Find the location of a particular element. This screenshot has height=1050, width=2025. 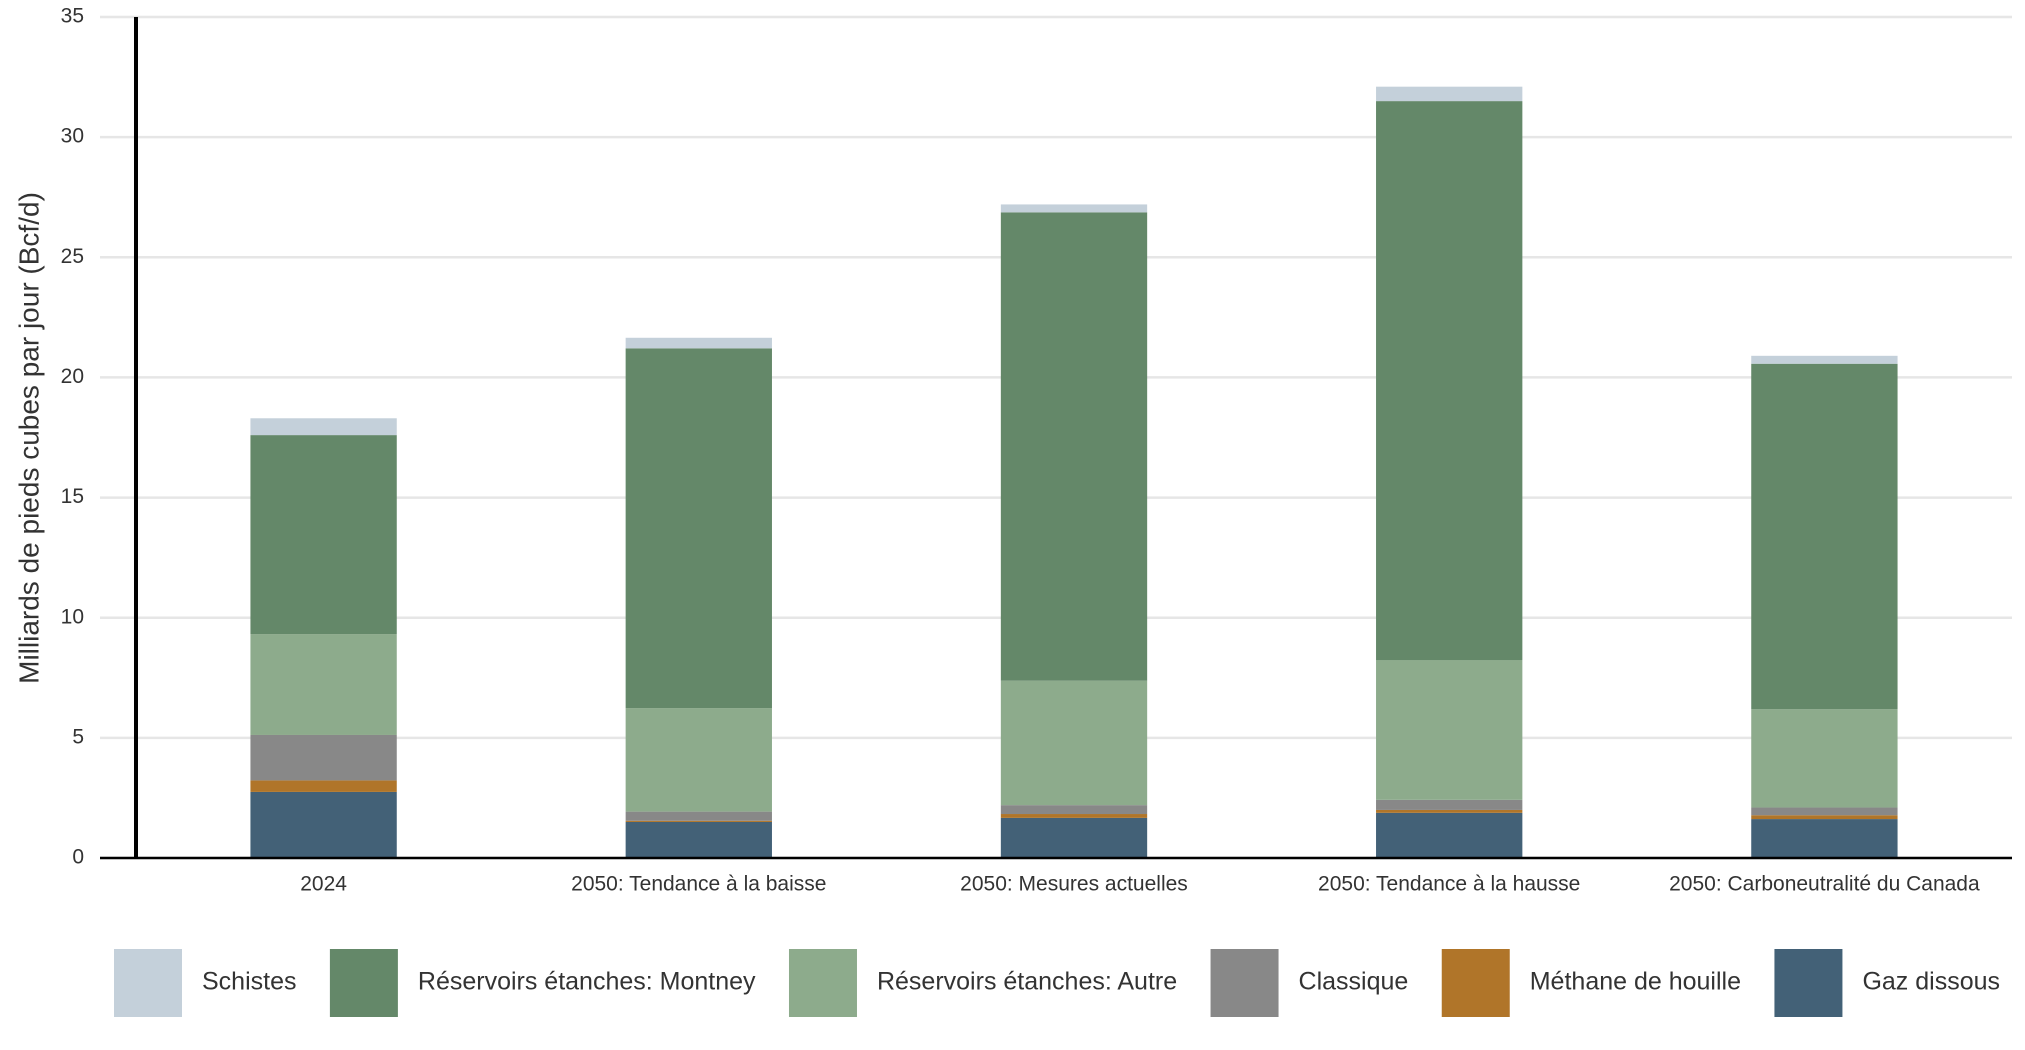

y-tick-label: 20 is located at coordinates (72, 376).